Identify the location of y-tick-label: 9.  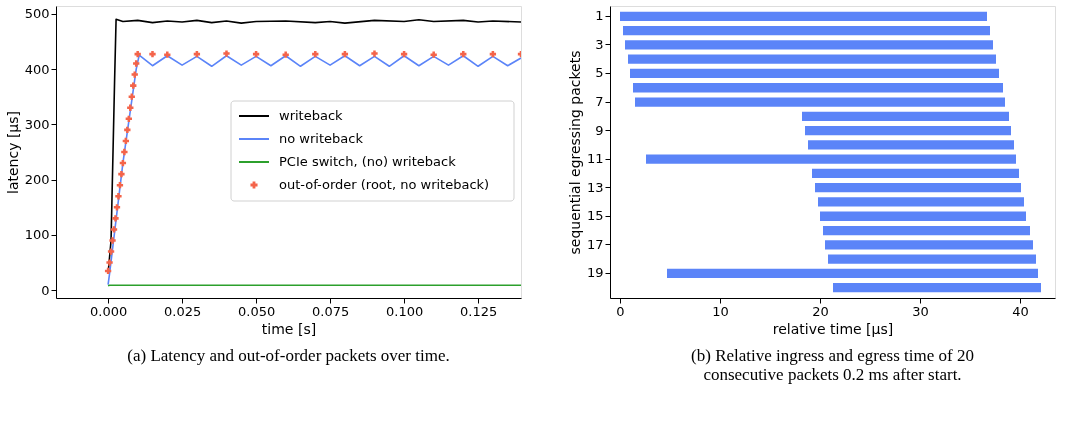
(599, 130).